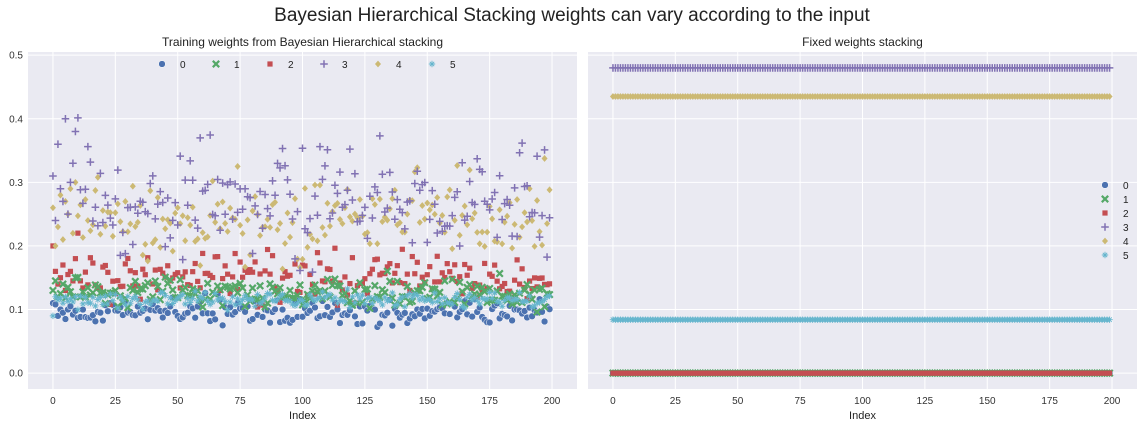 This screenshot has height=426, width=1144. Describe the element at coordinates (1126, 186) in the screenshot. I see `legend-label: 0` at that location.